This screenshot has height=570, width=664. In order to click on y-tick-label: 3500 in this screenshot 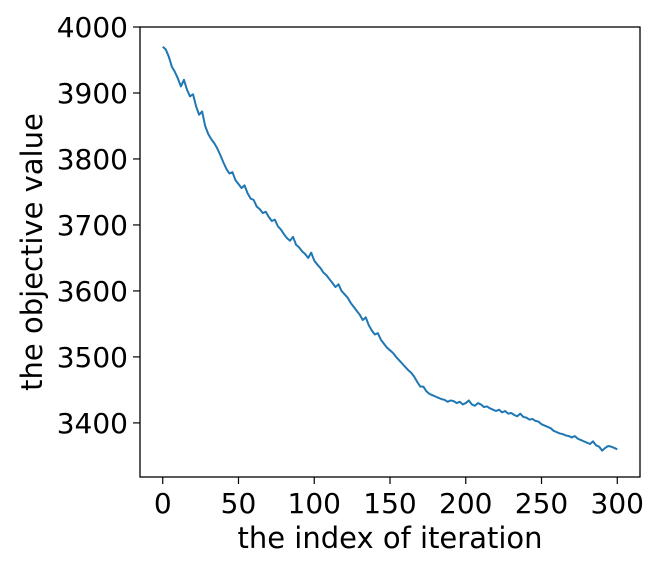, I will do `click(92, 357)`.